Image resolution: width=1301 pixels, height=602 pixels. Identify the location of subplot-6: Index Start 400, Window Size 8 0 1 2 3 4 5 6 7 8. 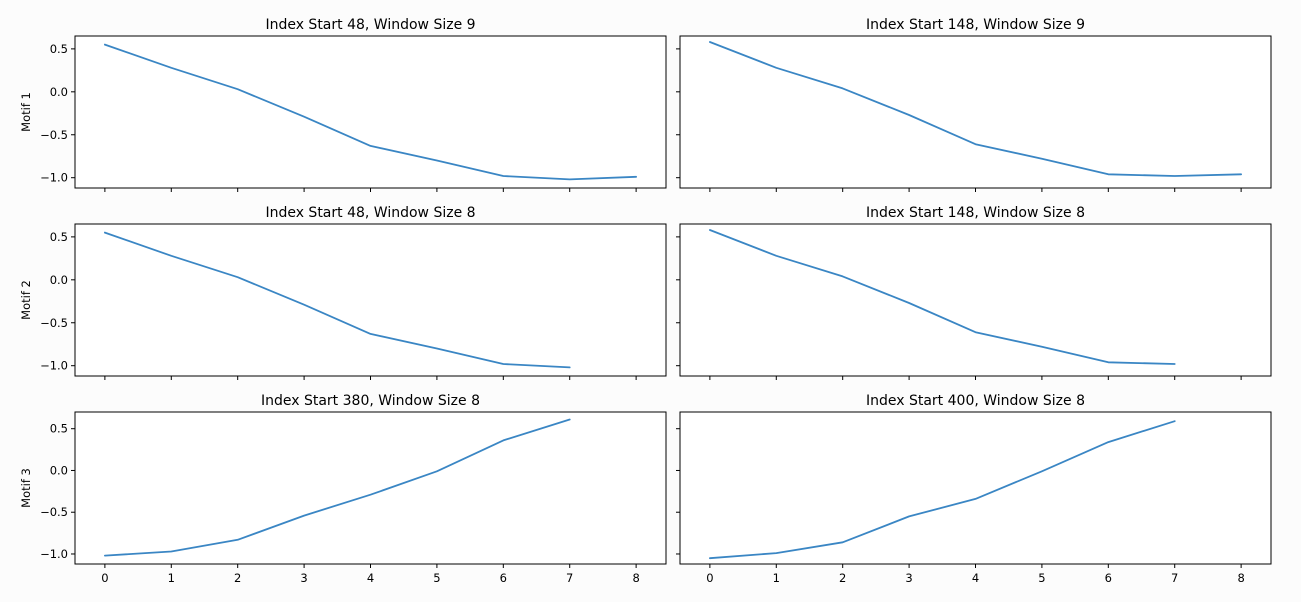
(974, 489).